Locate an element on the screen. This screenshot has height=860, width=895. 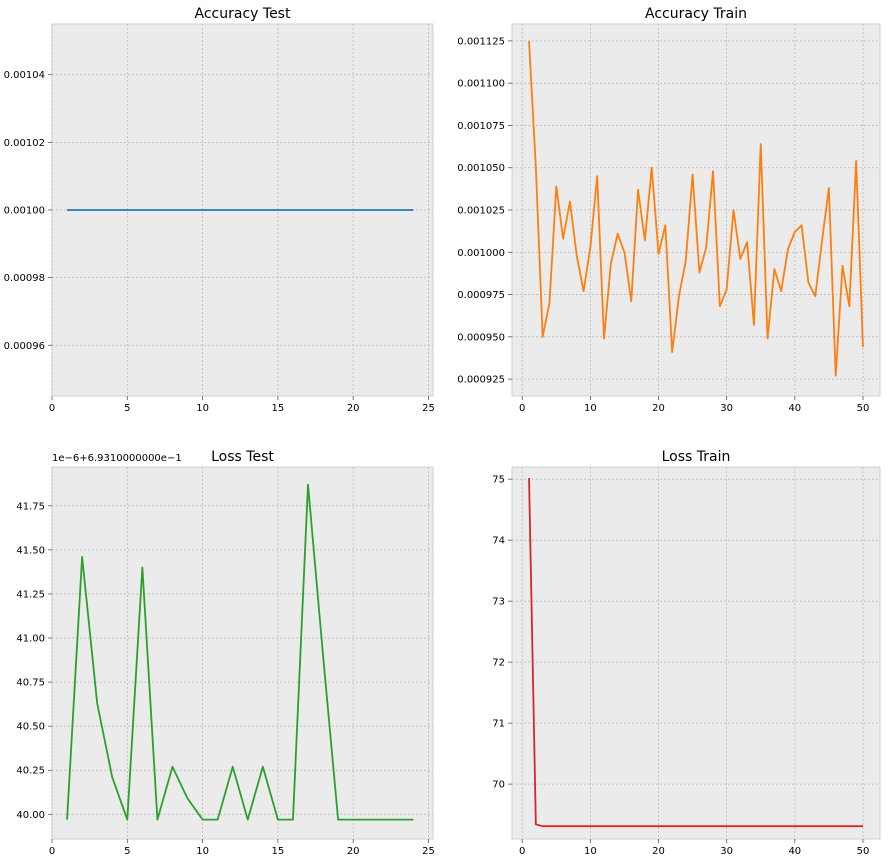
y-tick-label: 74 is located at coordinates (498, 541).